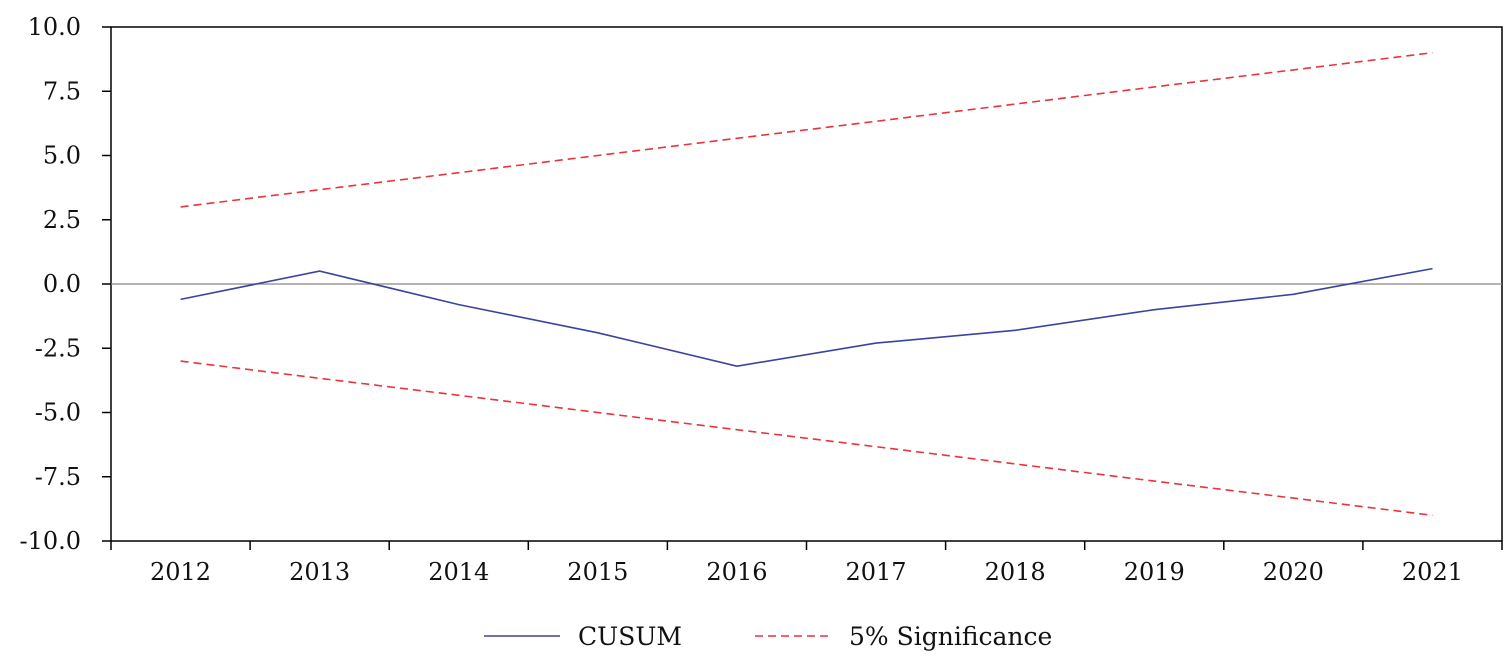 This screenshot has height=661, width=1512. What do you see at coordinates (62, 91) in the screenshot?
I see `y-tick-label: 7.5` at bounding box center [62, 91].